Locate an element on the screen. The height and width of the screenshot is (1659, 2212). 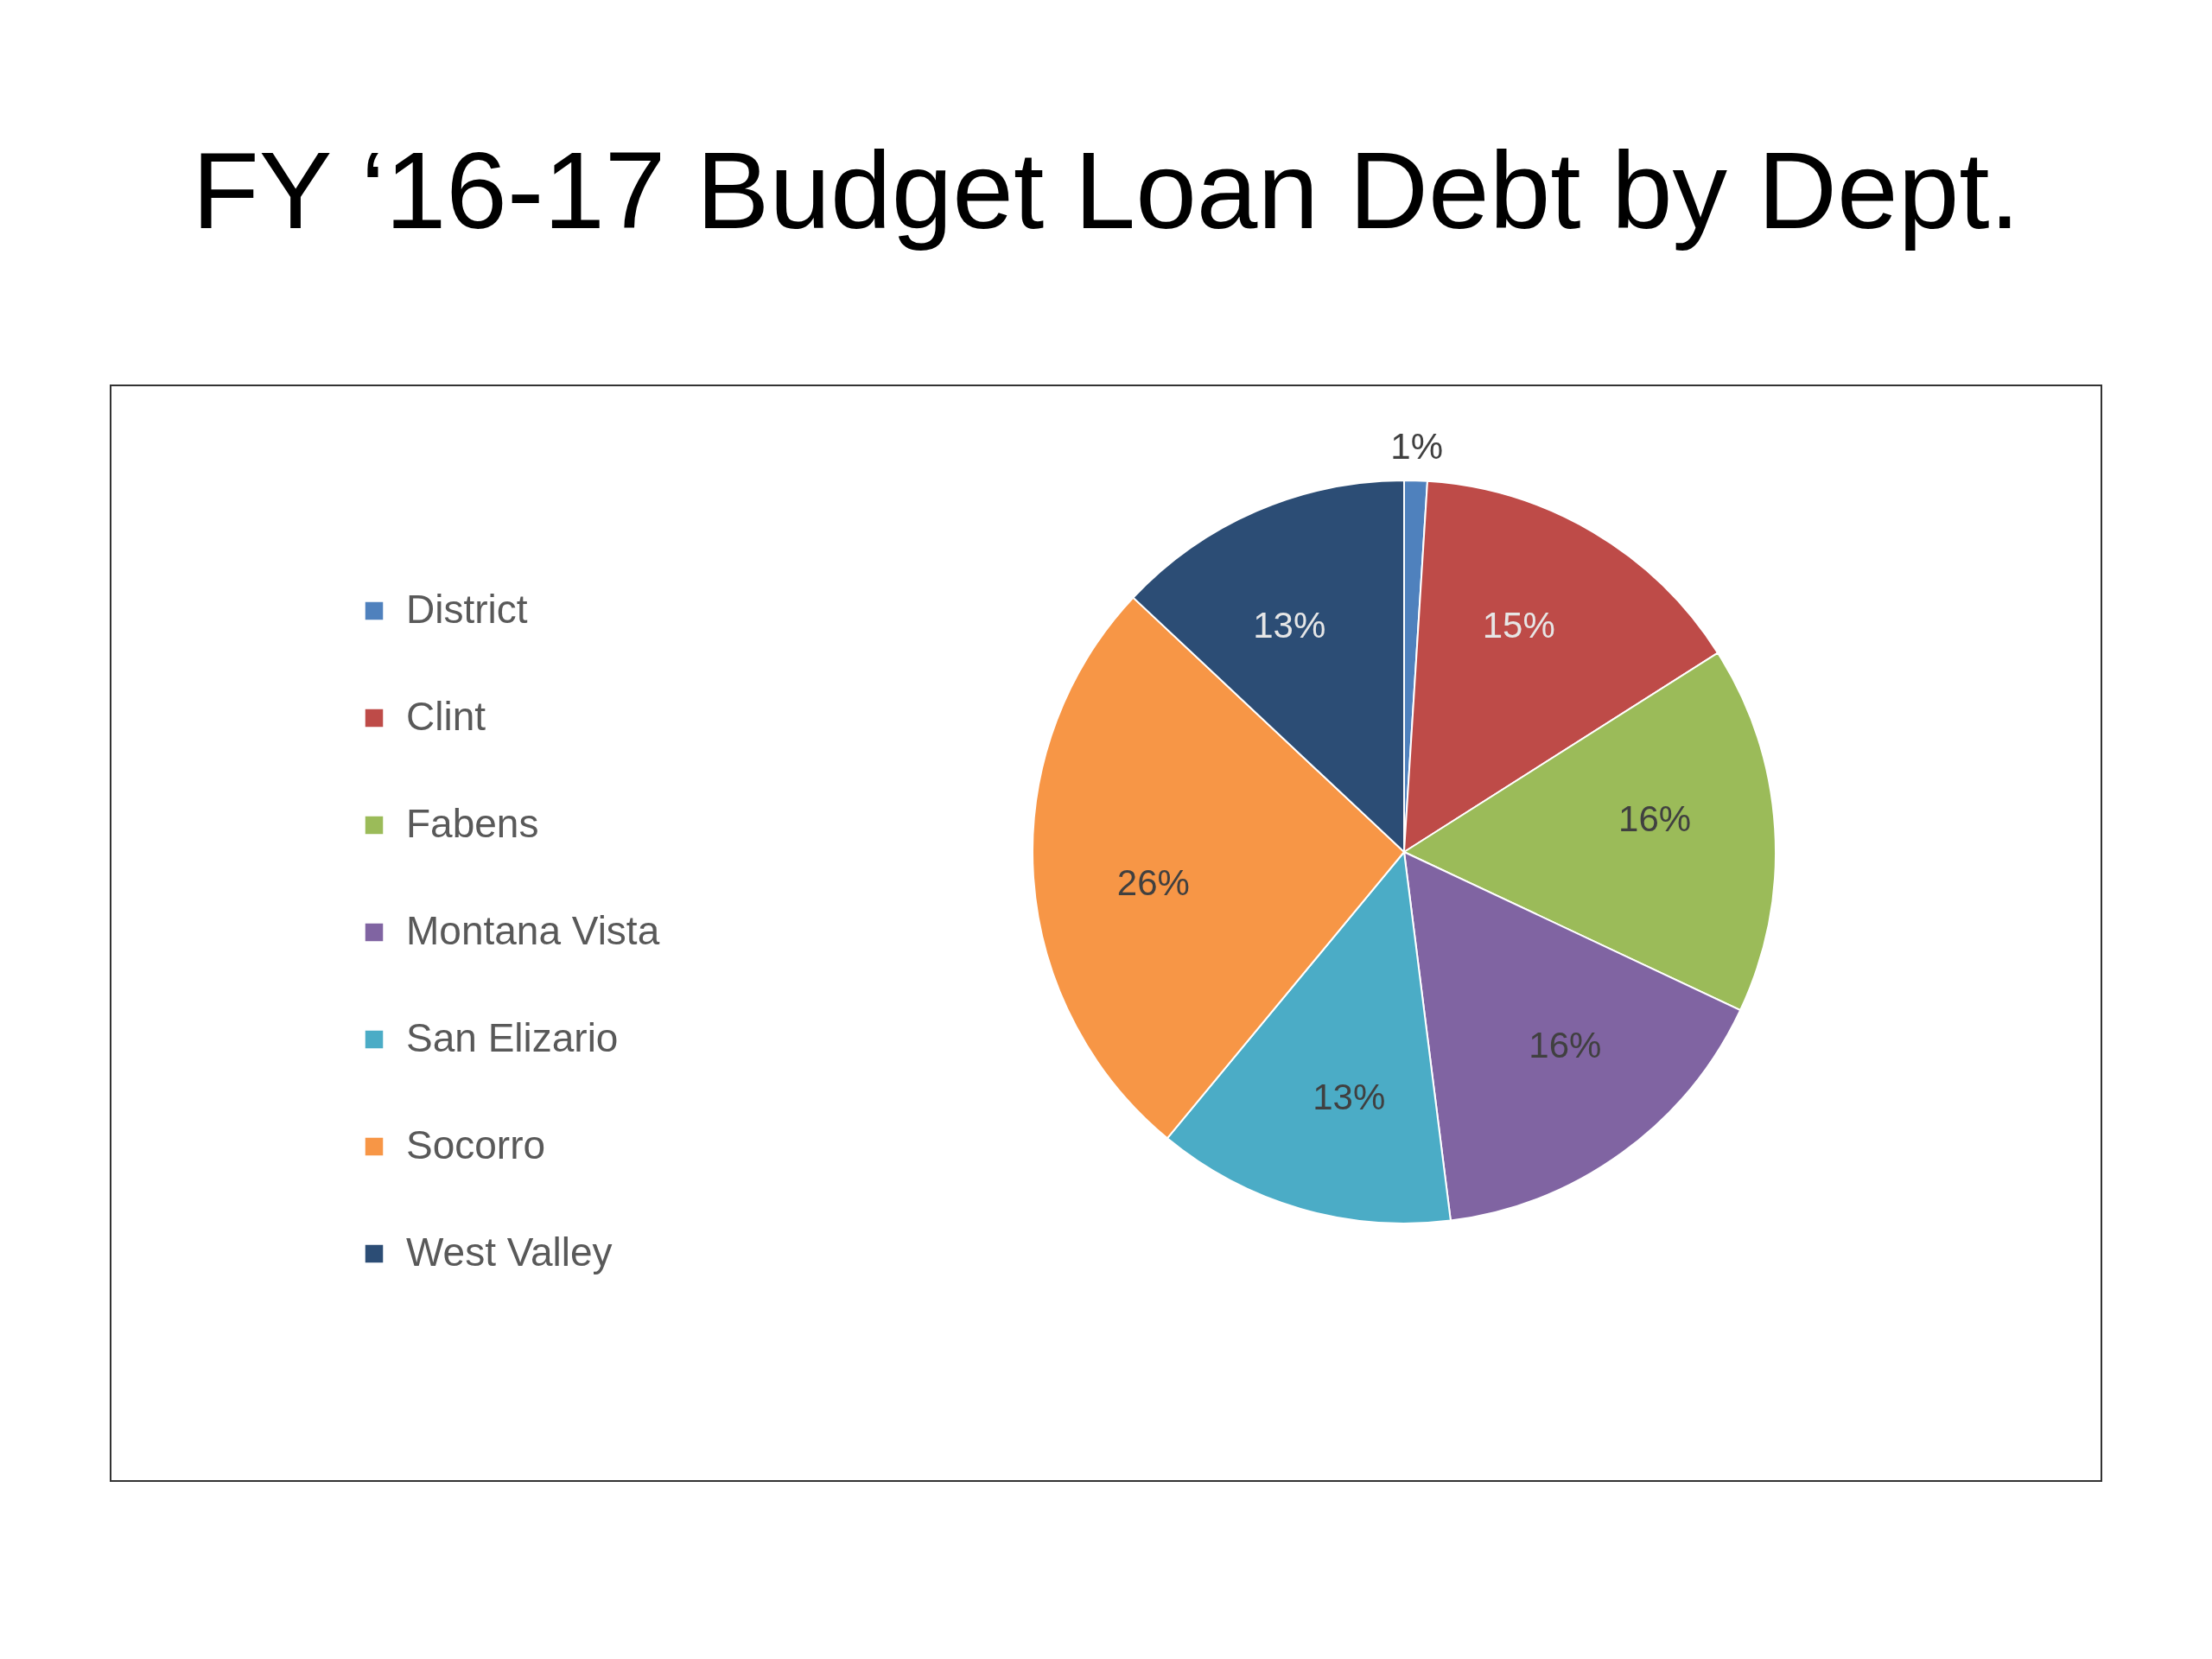
data-label: 15% is located at coordinates (1518, 625).